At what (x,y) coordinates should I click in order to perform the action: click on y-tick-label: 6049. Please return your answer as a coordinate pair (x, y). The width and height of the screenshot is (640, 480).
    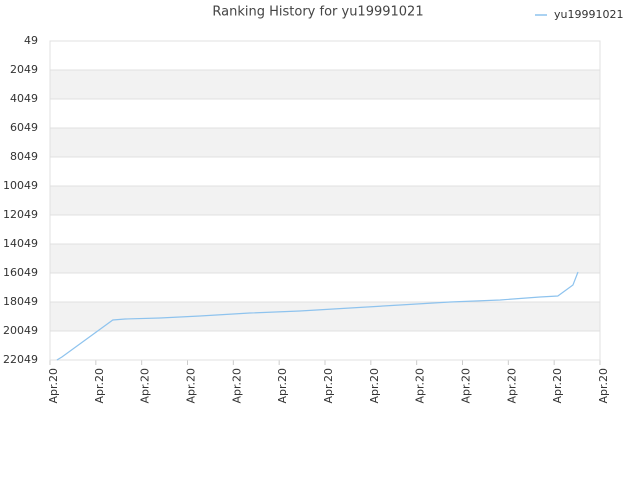
    Looking at the image, I should click on (24, 127).